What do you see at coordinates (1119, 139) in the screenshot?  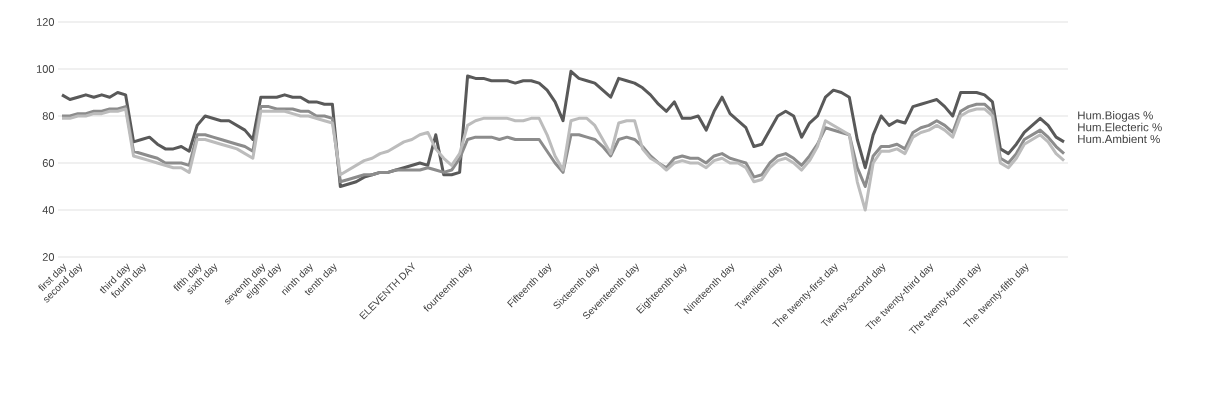 I see `series-label: Hum.Ambient %` at bounding box center [1119, 139].